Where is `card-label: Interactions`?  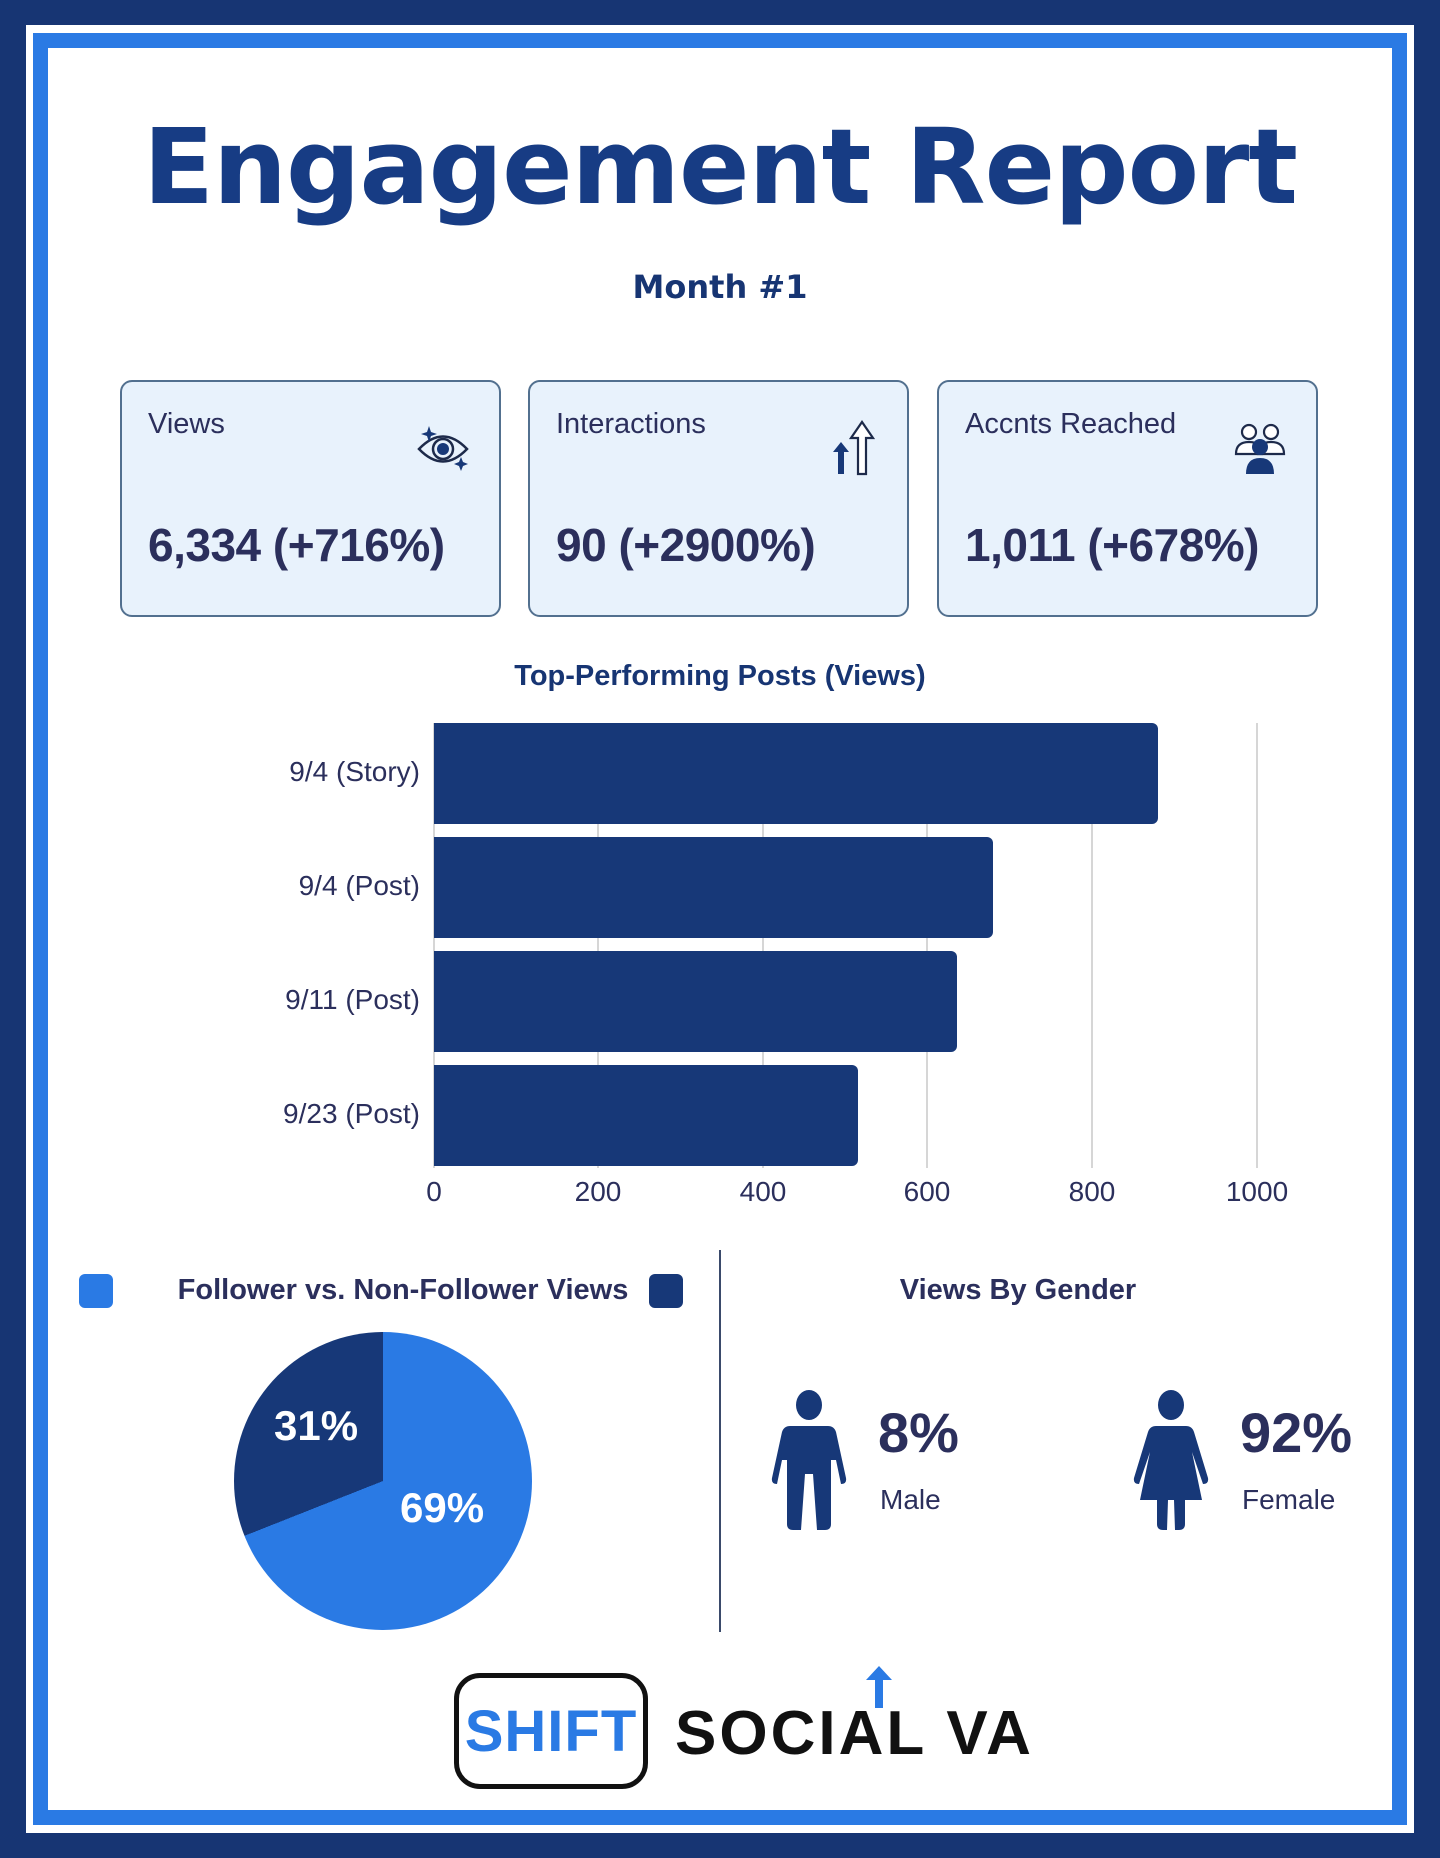 card-label: Interactions is located at coordinates (631, 424).